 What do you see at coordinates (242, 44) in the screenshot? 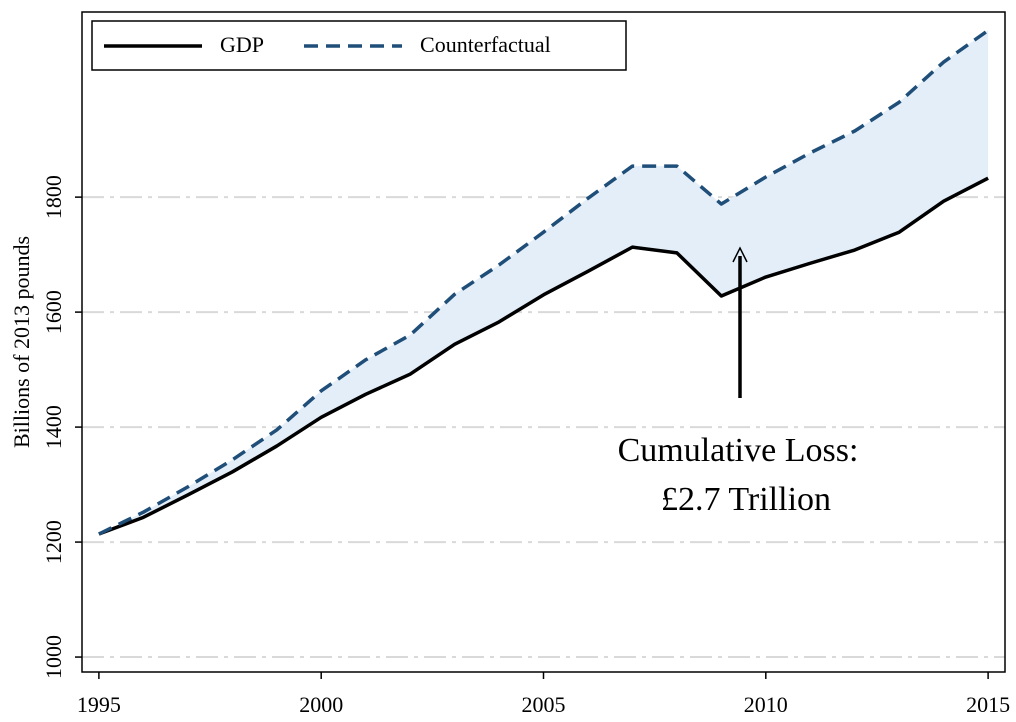
I see `legend-label: GDP` at bounding box center [242, 44].